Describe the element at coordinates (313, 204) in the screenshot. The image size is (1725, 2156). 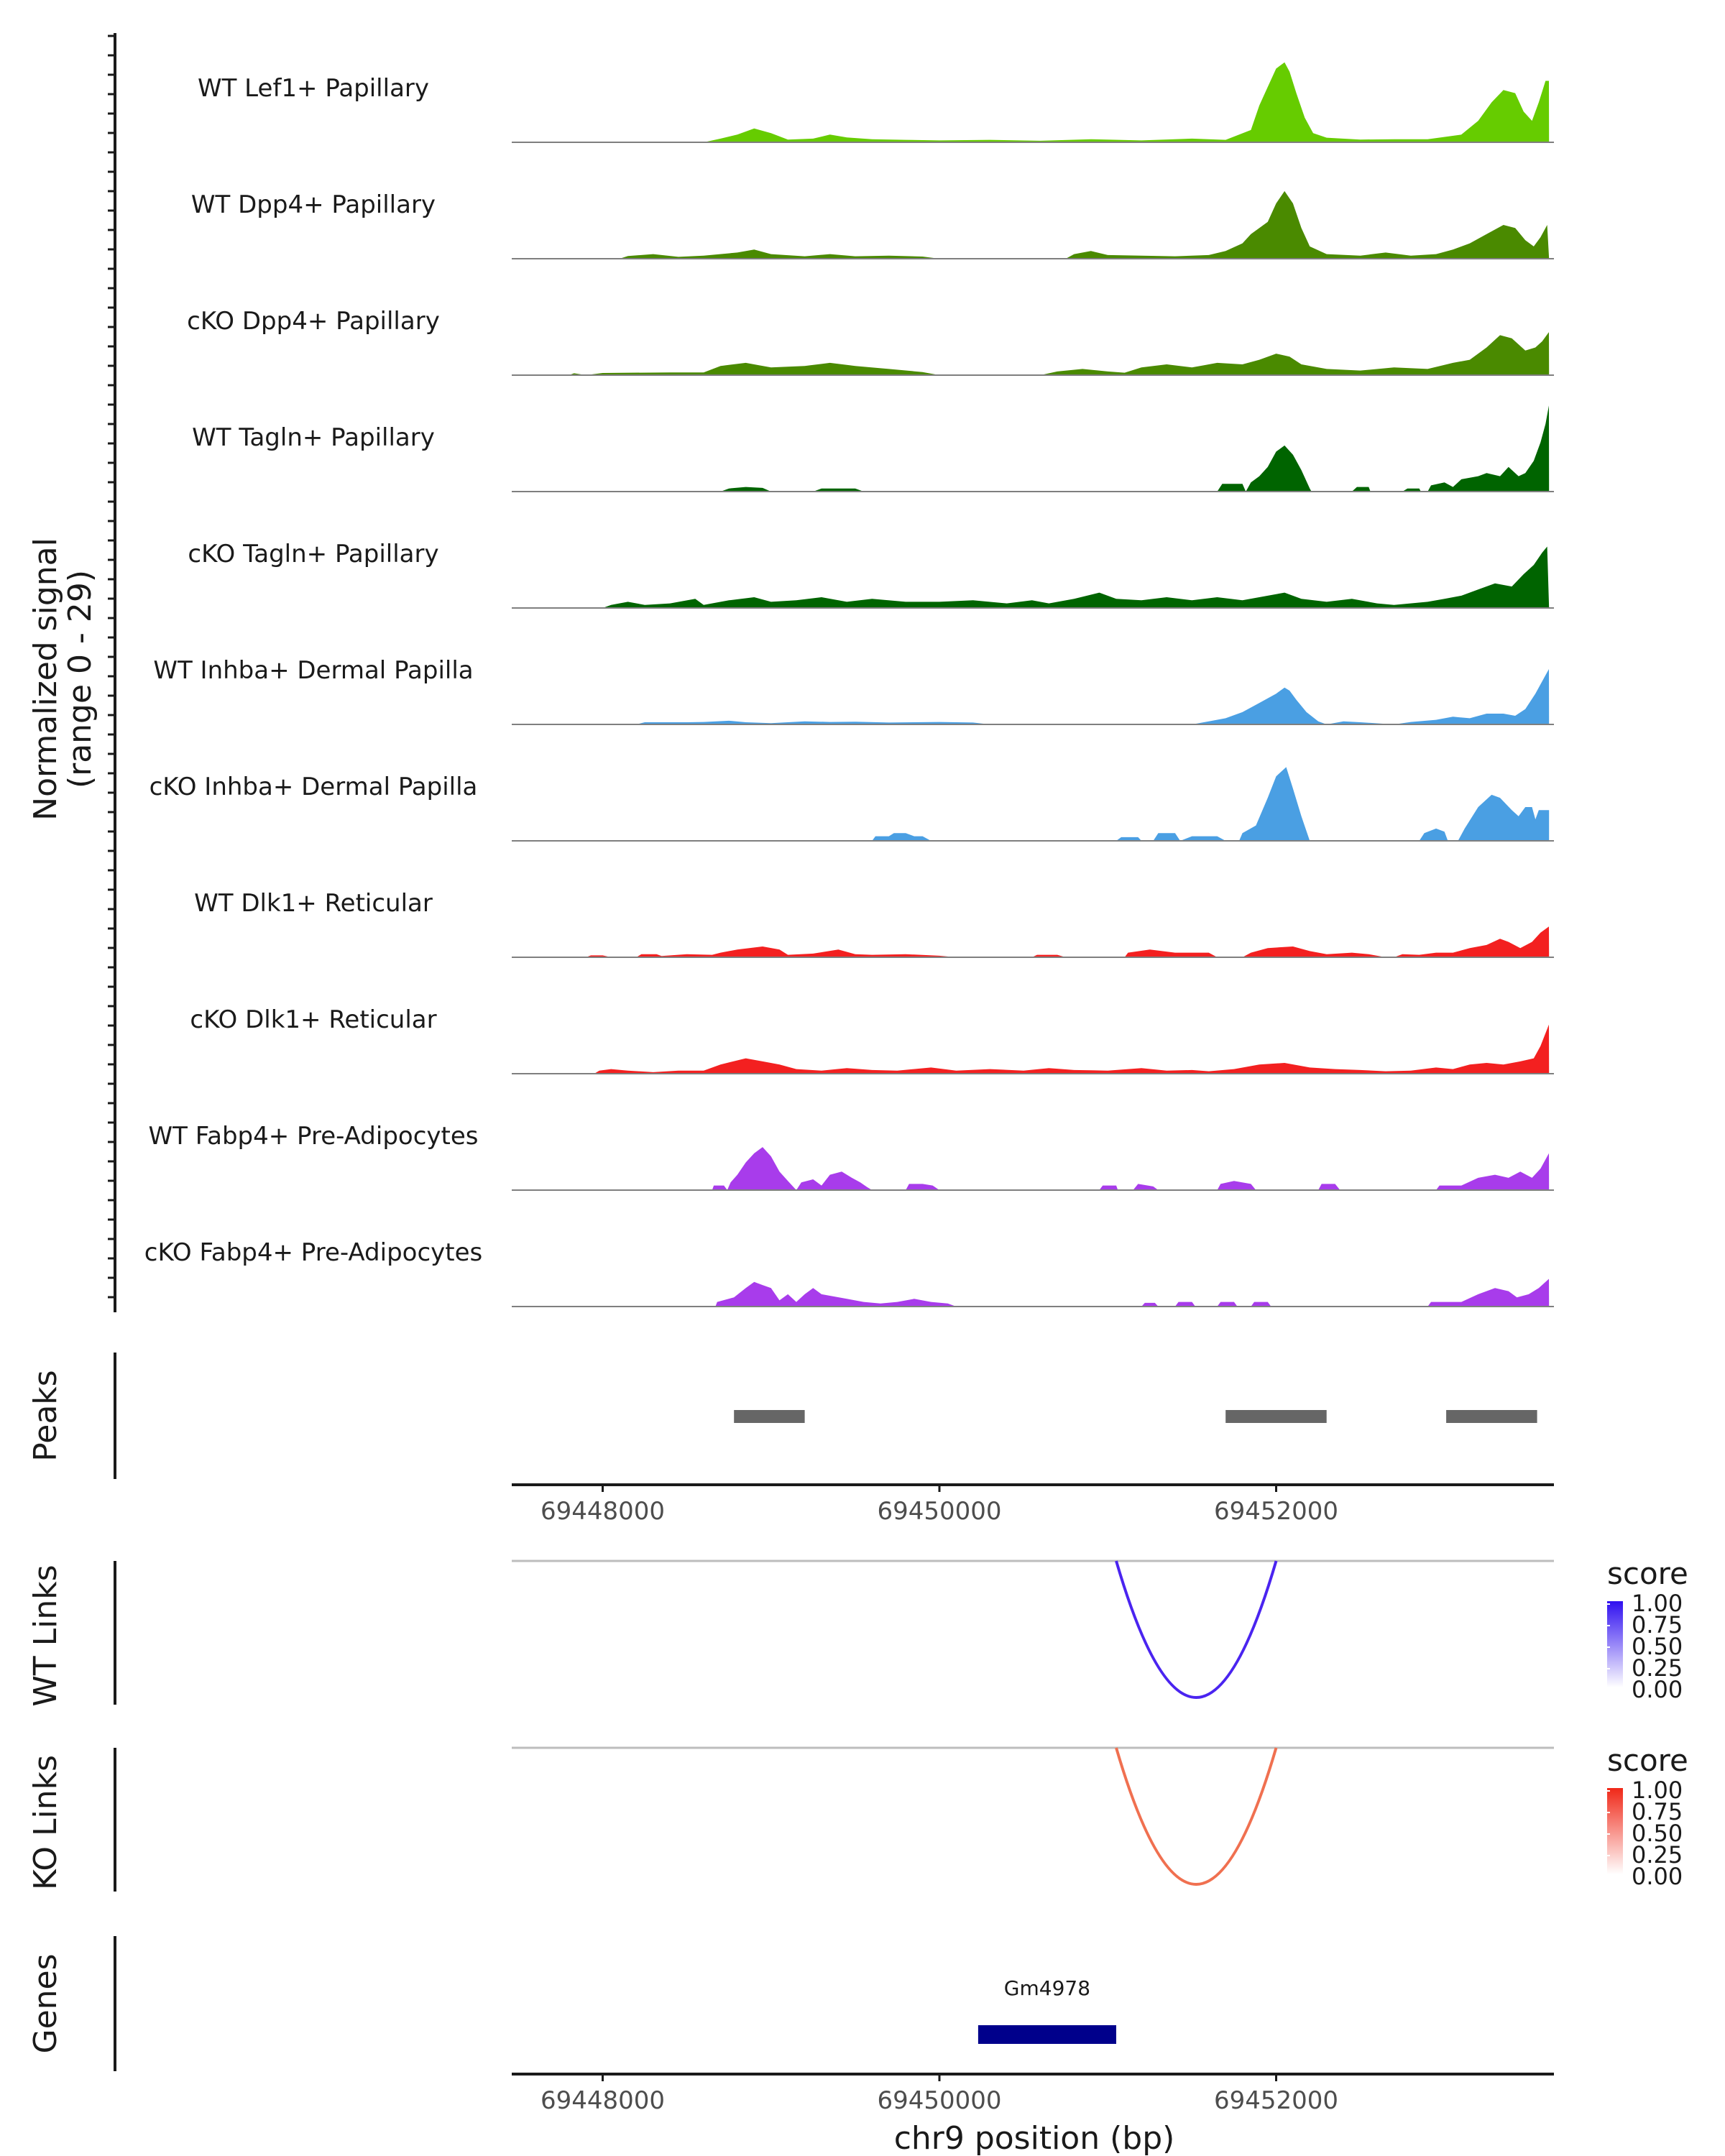
I see `signal-track-label: WT Dpp4+ Papillary` at that location.